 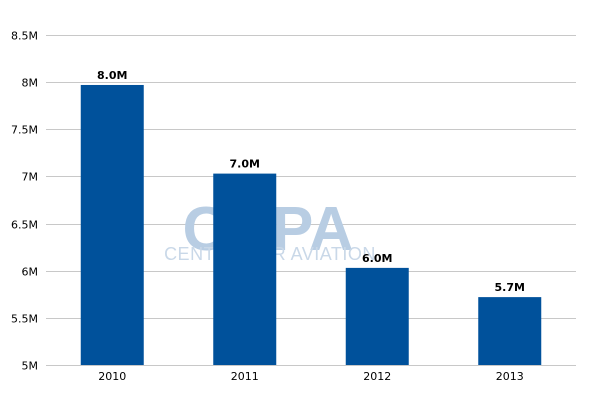 What do you see at coordinates (24, 36) in the screenshot?
I see `y-tick-label: 8.5M` at bounding box center [24, 36].